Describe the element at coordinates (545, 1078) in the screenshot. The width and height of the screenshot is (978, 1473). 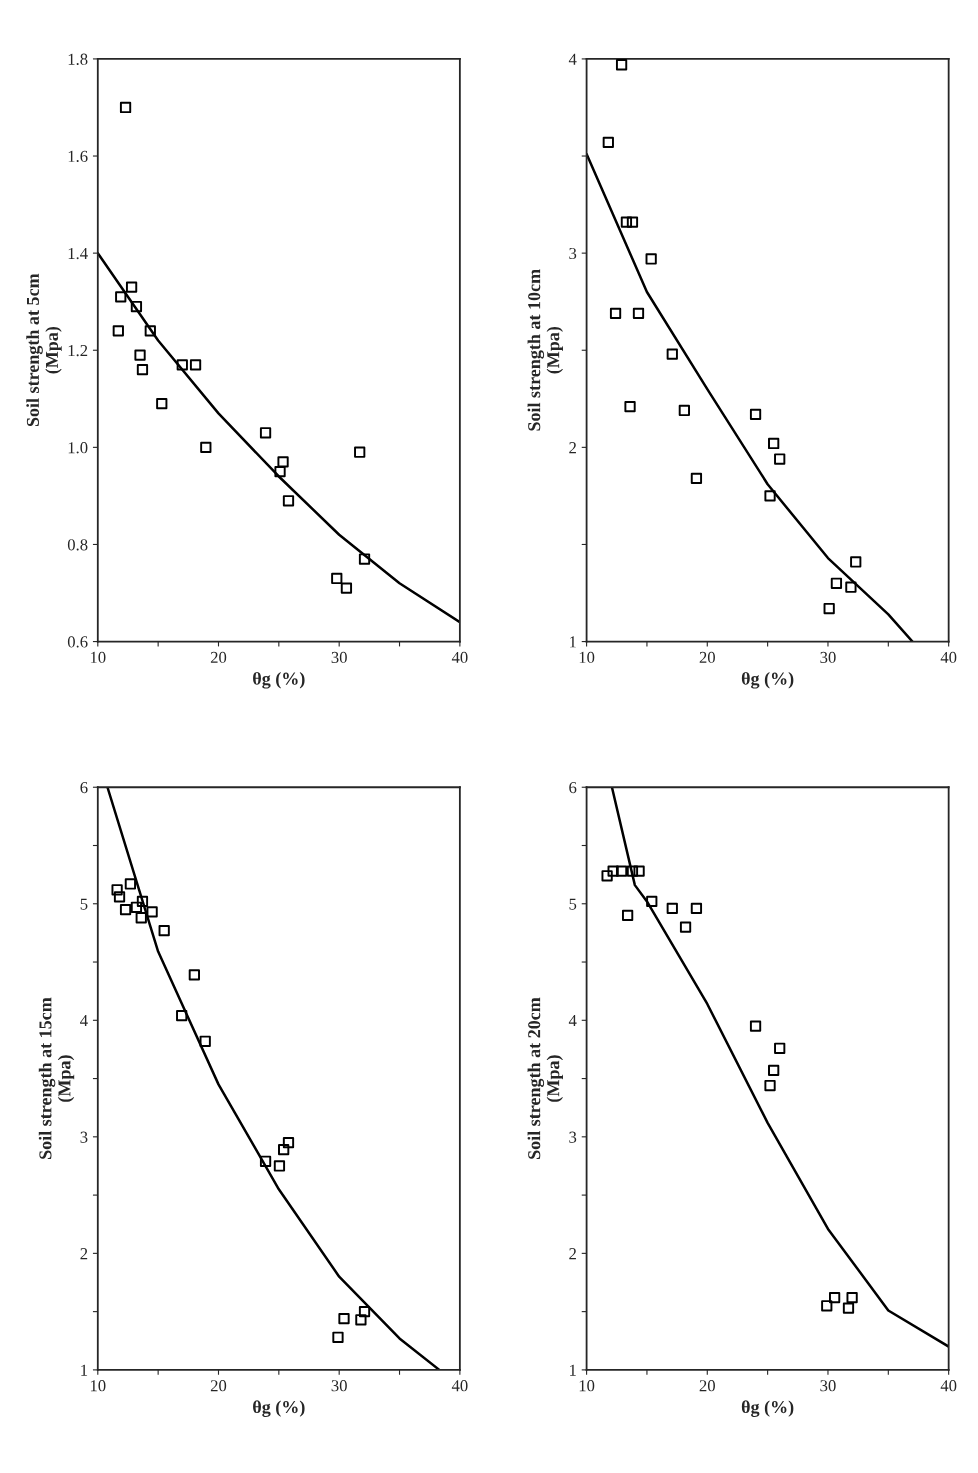
I see `y-axis-title: Soil strength at 20cm (Mpa)` at that location.